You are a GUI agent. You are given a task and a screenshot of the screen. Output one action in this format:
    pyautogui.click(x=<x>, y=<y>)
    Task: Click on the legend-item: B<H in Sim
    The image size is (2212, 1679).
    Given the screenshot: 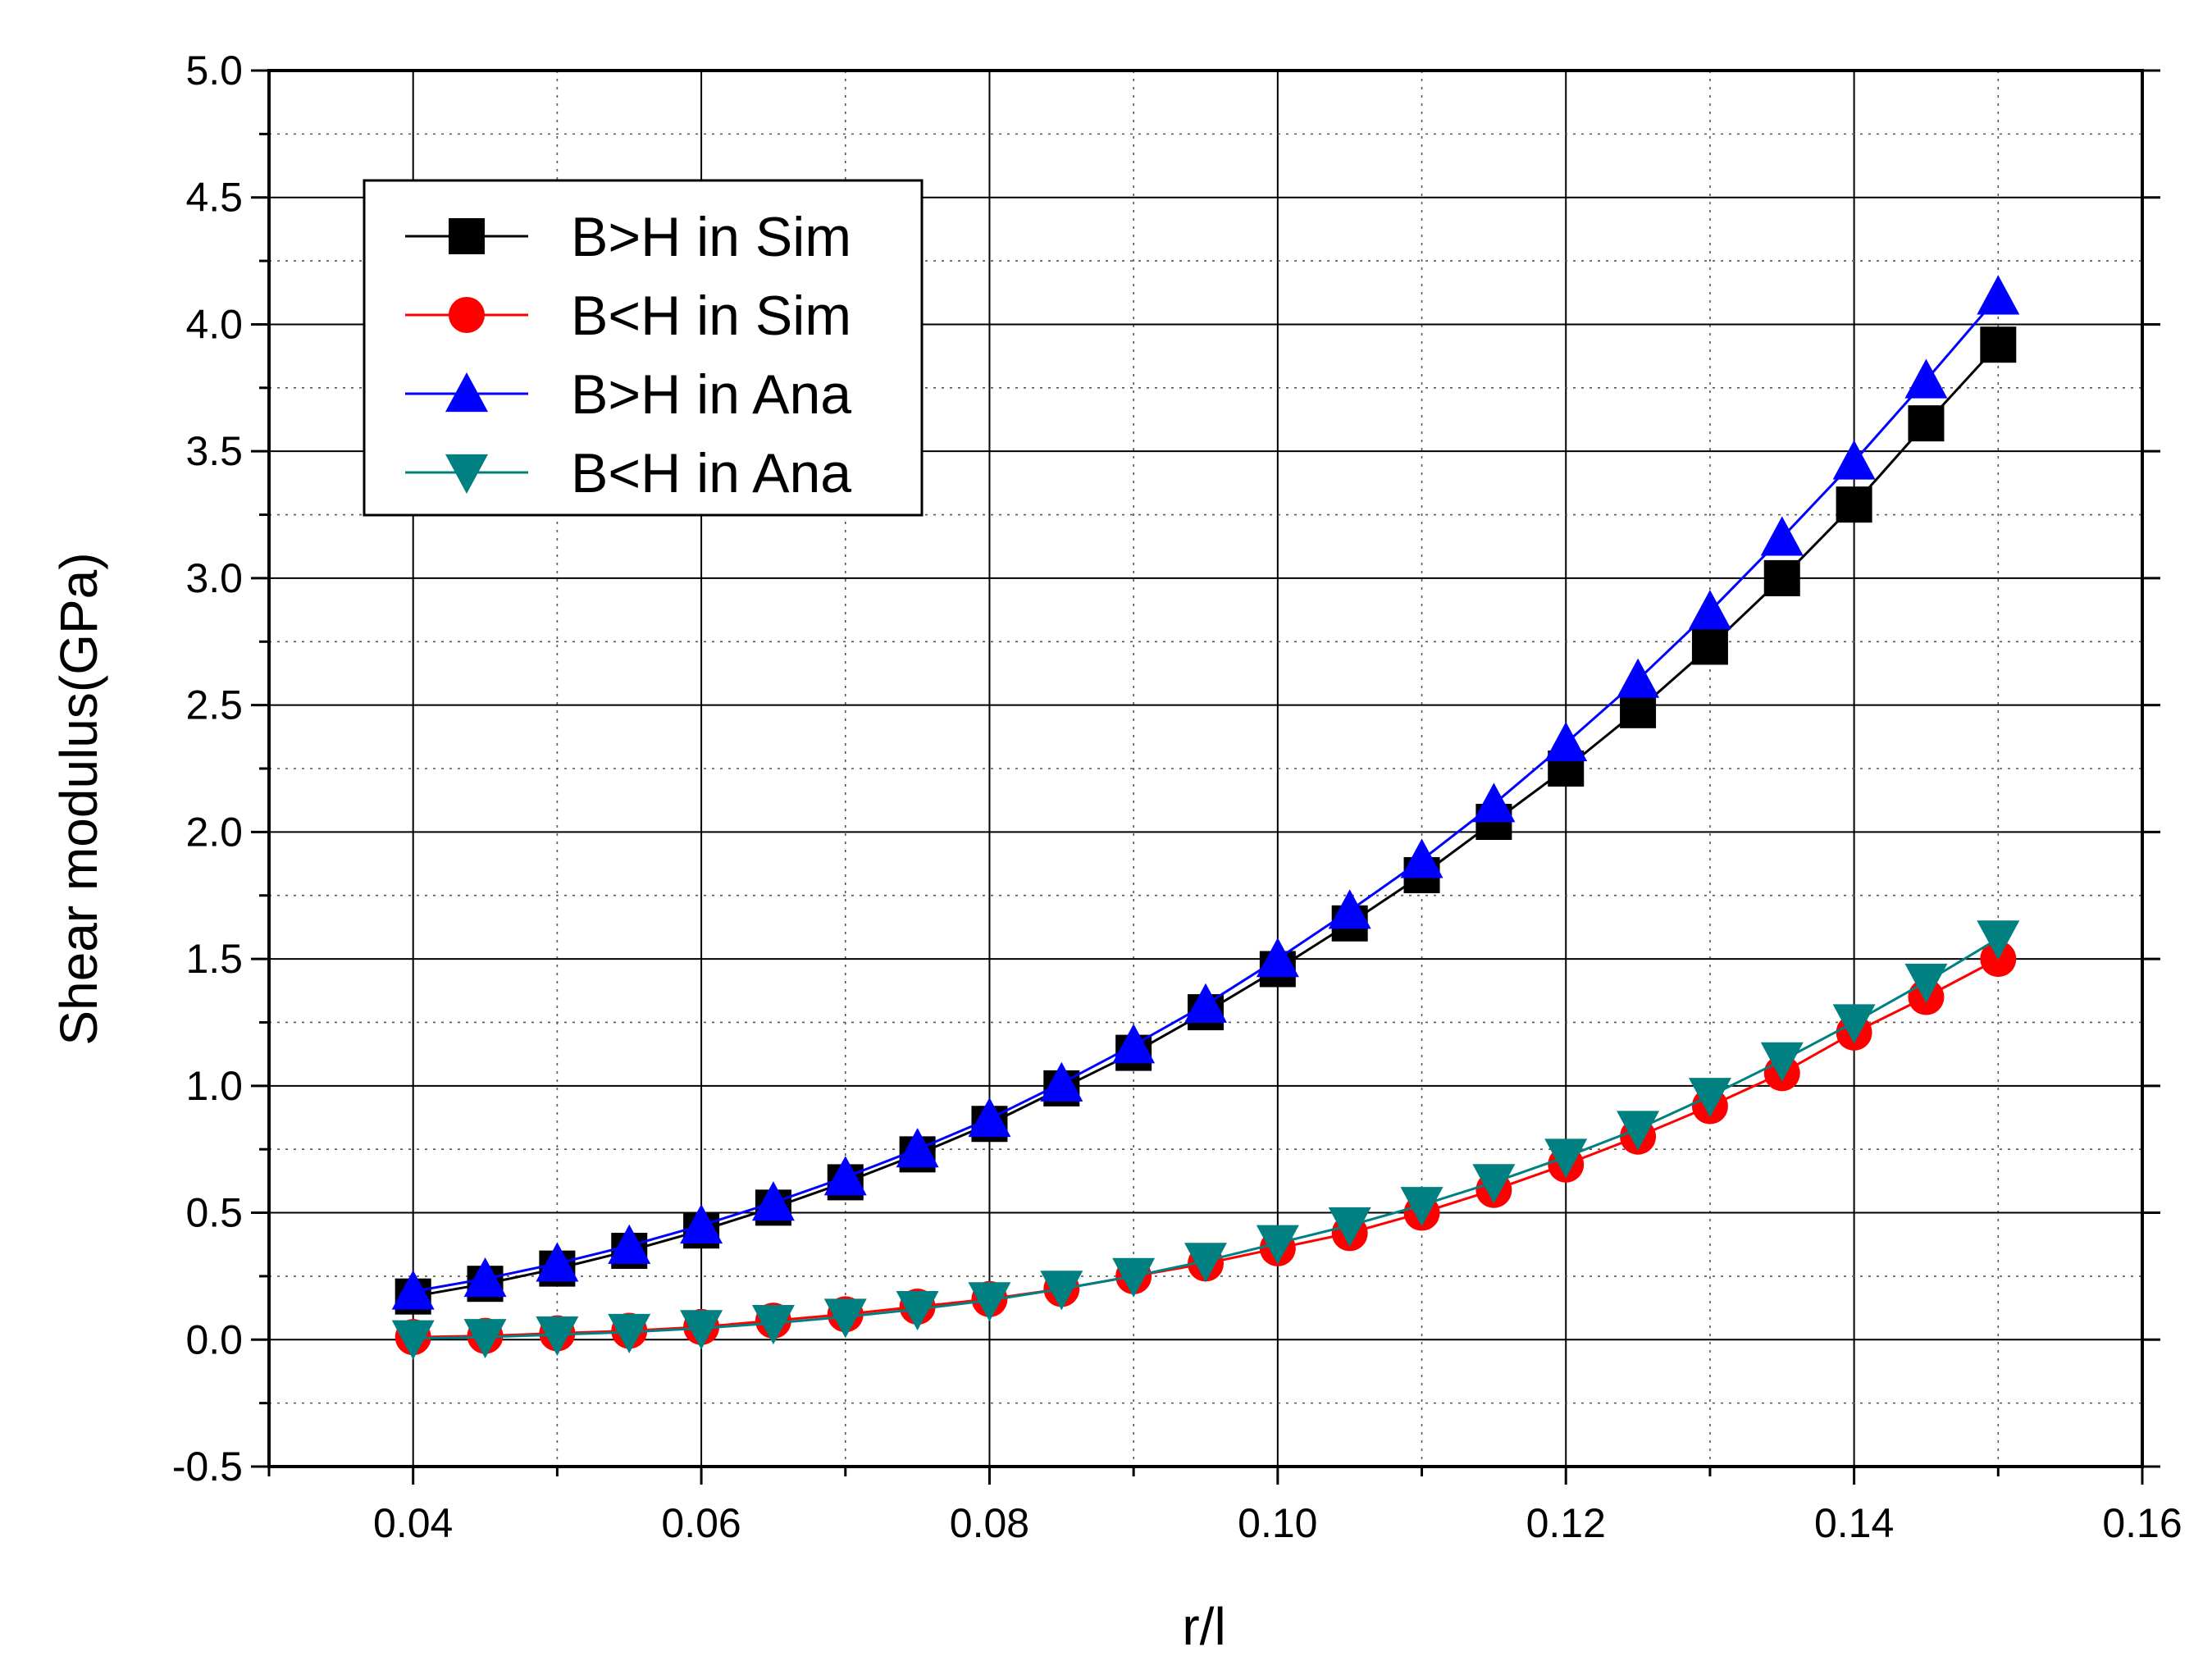 What is the action you would take?
    pyautogui.click(x=628, y=316)
    